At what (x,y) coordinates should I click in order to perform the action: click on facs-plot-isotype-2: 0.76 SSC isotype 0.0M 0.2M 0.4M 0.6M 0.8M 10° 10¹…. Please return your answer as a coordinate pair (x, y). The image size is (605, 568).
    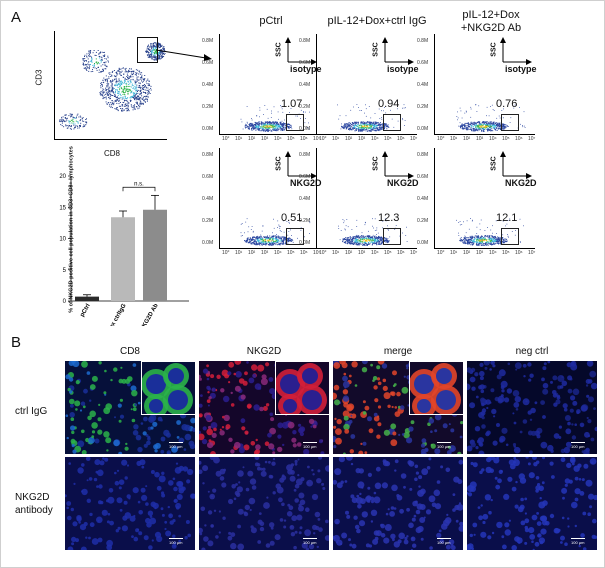
    Looking at the image, I should click on (477, 88).